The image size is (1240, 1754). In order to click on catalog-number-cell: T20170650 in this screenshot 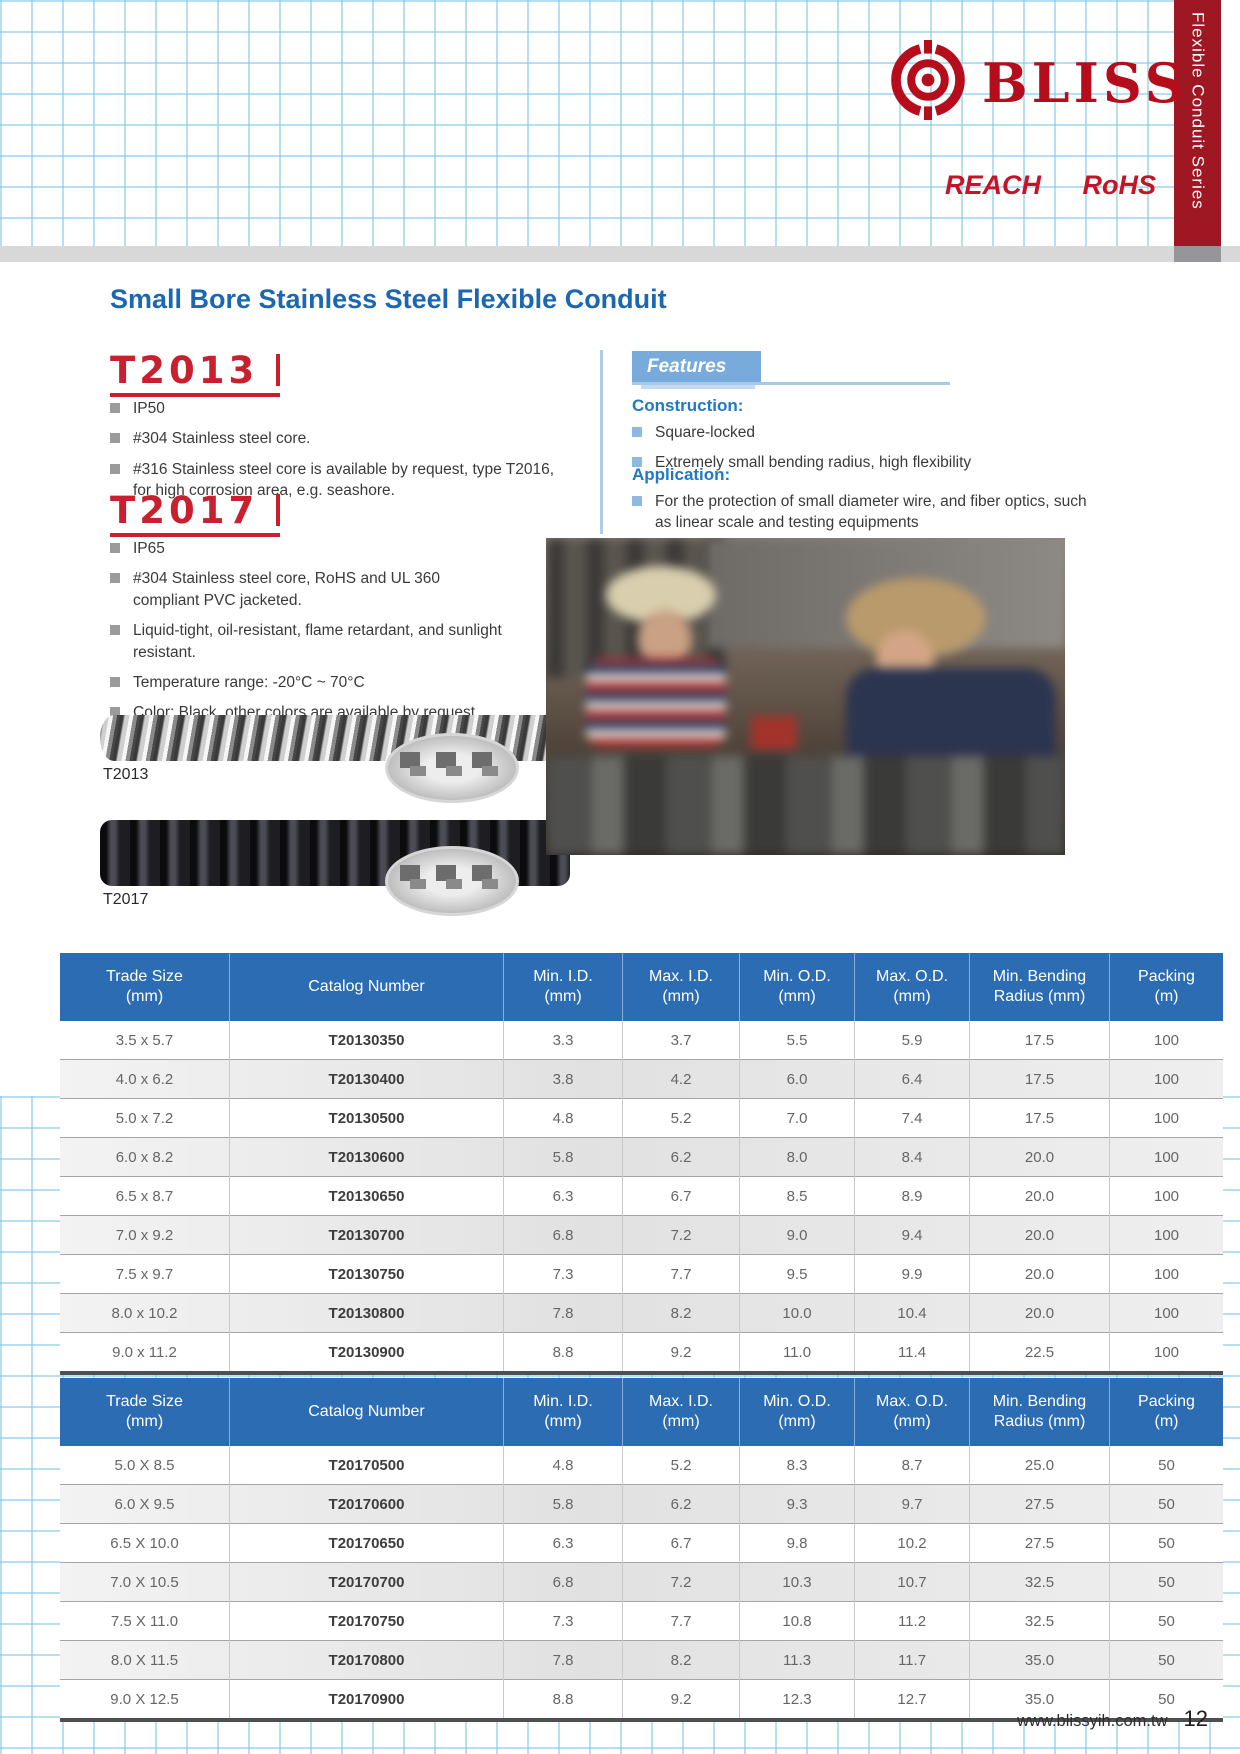, I will do `click(366, 1543)`.